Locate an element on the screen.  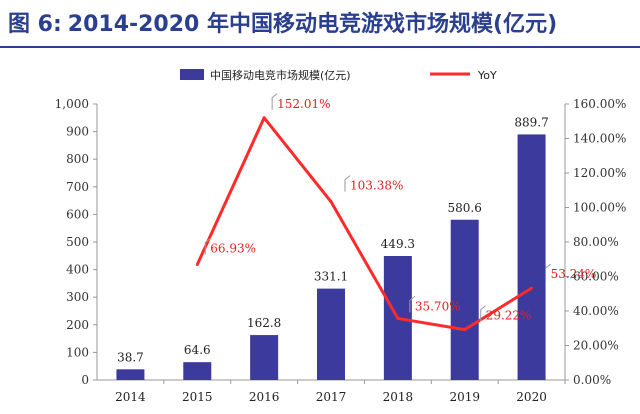
yoy-value-label: 35.70% is located at coordinates (438, 306).